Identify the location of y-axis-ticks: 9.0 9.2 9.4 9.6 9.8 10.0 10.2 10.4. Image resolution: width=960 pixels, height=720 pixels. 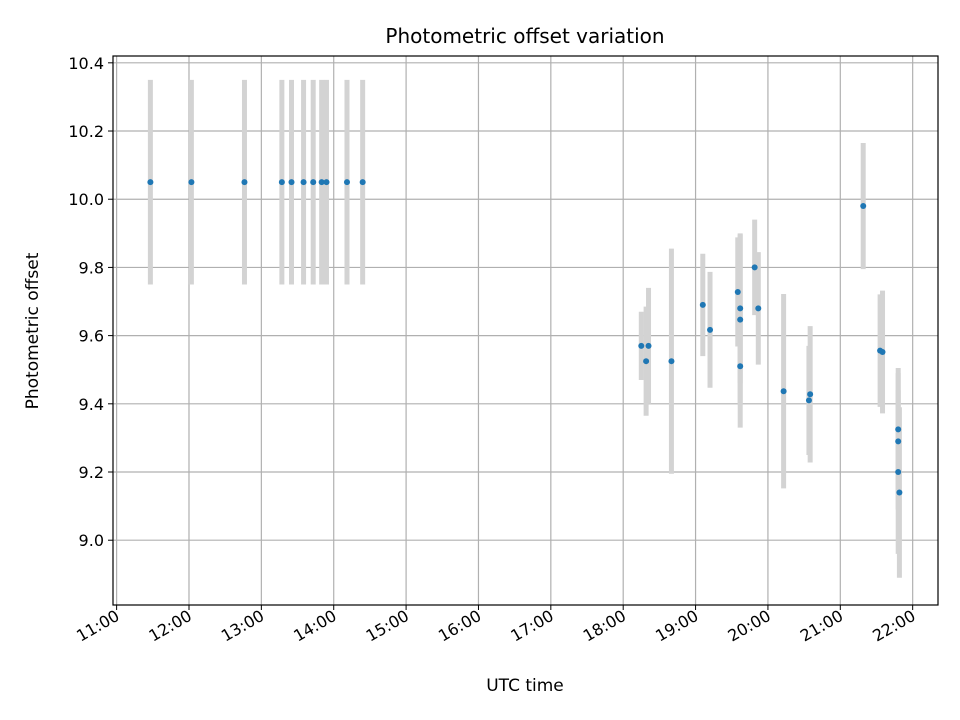
(90, 302).